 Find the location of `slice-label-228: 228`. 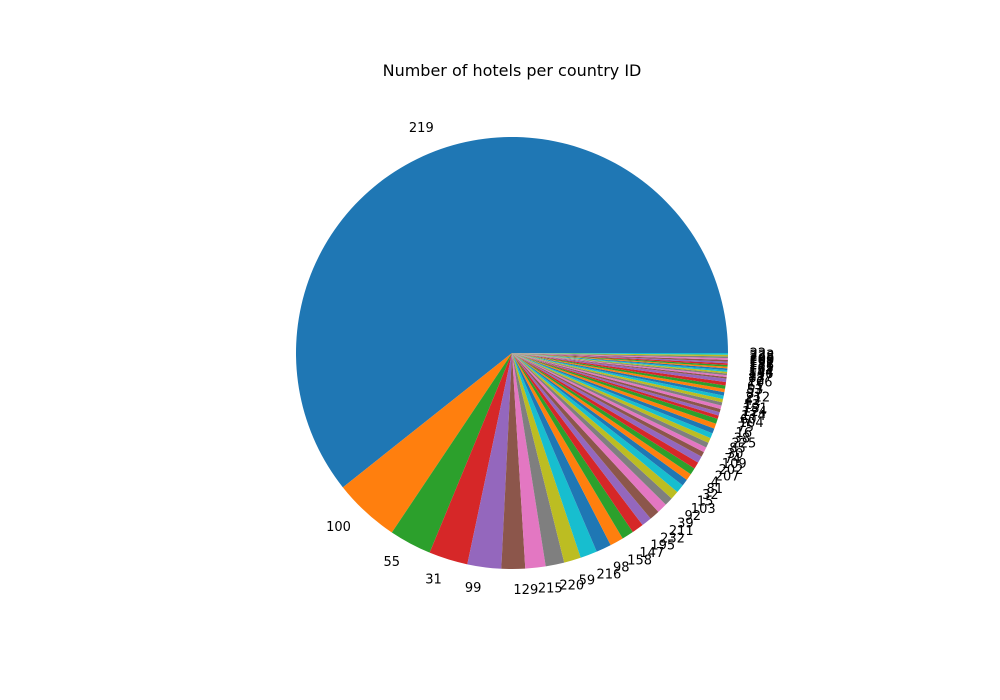

slice-label-228: 228 is located at coordinates (762, 357).